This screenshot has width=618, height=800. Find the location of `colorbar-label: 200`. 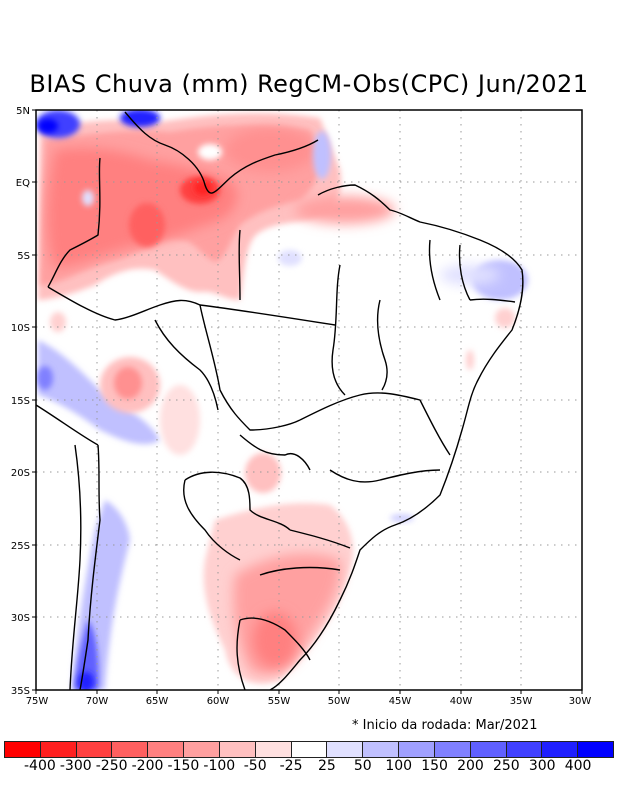

colorbar-label: 200 is located at coordinates (470, 766).